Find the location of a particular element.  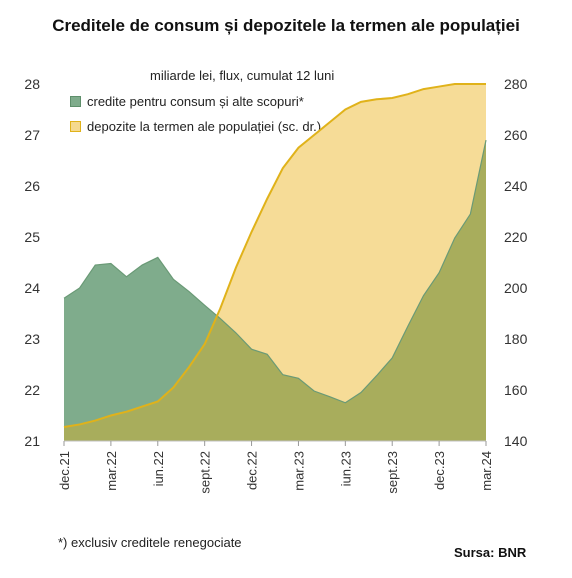

x-axis-tick-label: sept.22 is located at coordinates (205, 472).